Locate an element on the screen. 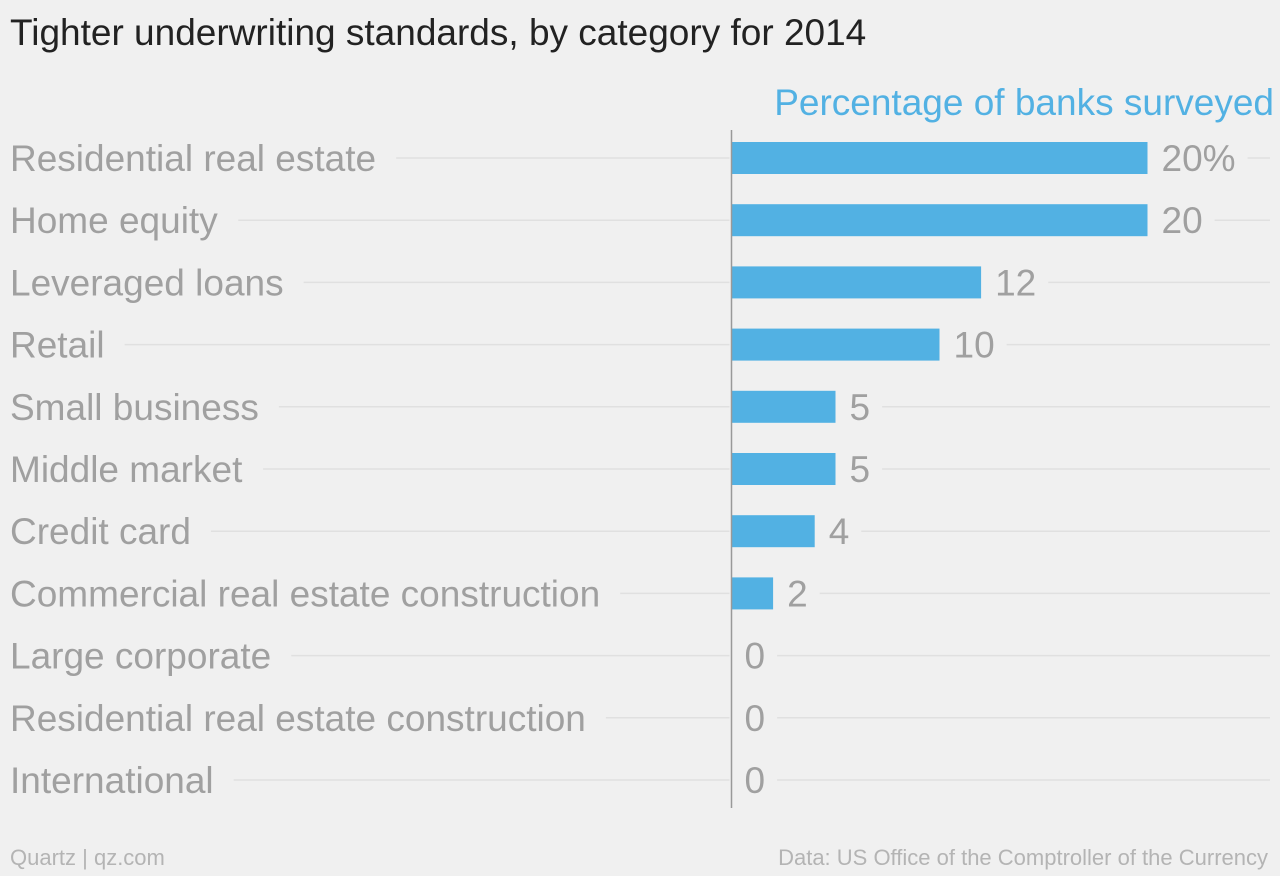 This screenshot has height=876, width=1280. value-label-international: 0 is located at coordinates (755, 780).